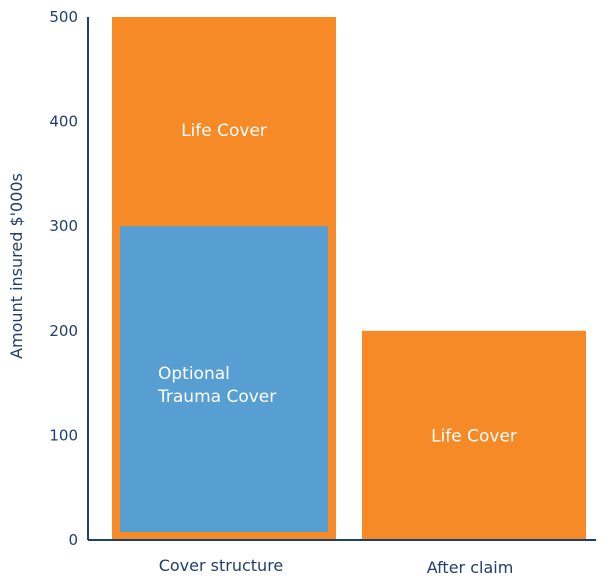 The image size is (608, 577). What do you see at coordinates (63, 331) in the screenshot?
I see `y-tick-label: 200` at bounding box center [63, 331].